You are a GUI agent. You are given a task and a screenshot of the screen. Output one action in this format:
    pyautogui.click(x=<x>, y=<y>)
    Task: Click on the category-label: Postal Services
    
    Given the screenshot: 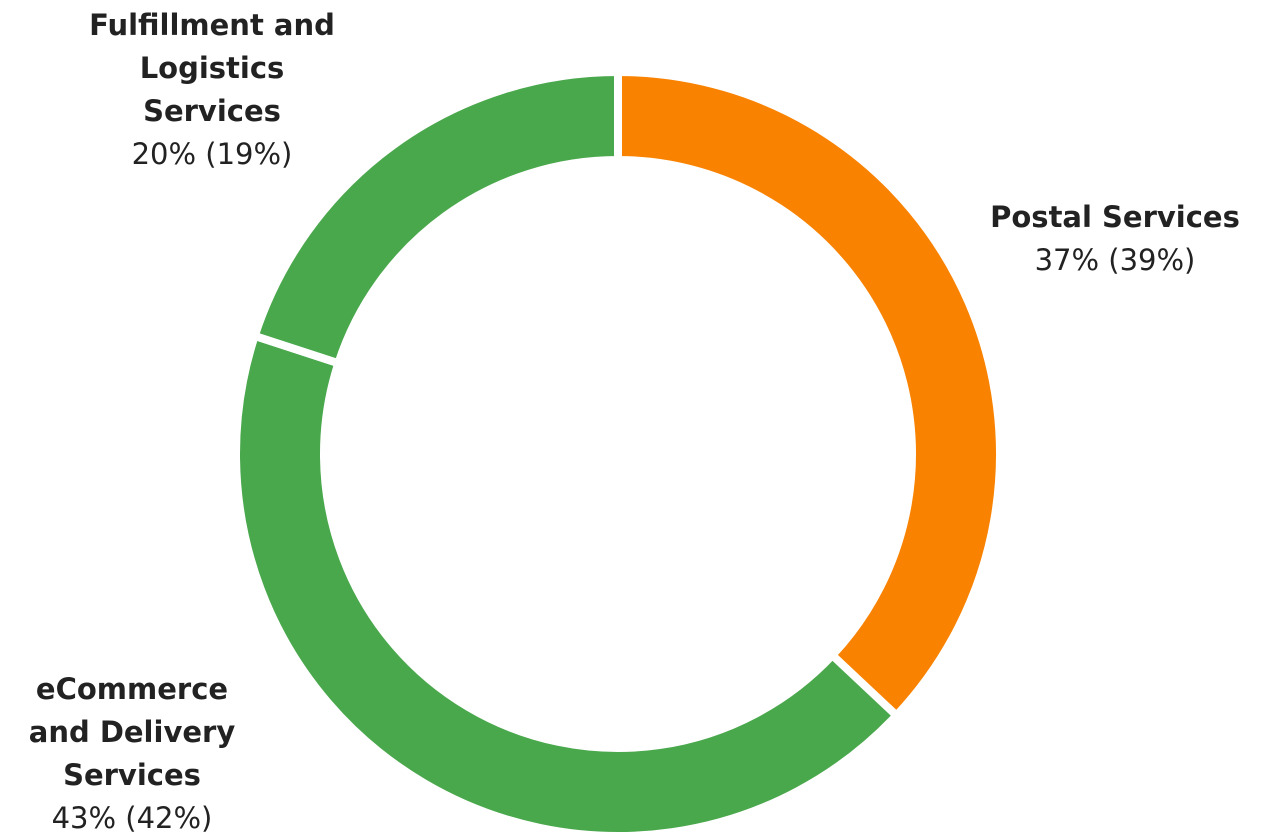 What is the action you would take?
    pyautogui.click(x=1115, y=217)
    